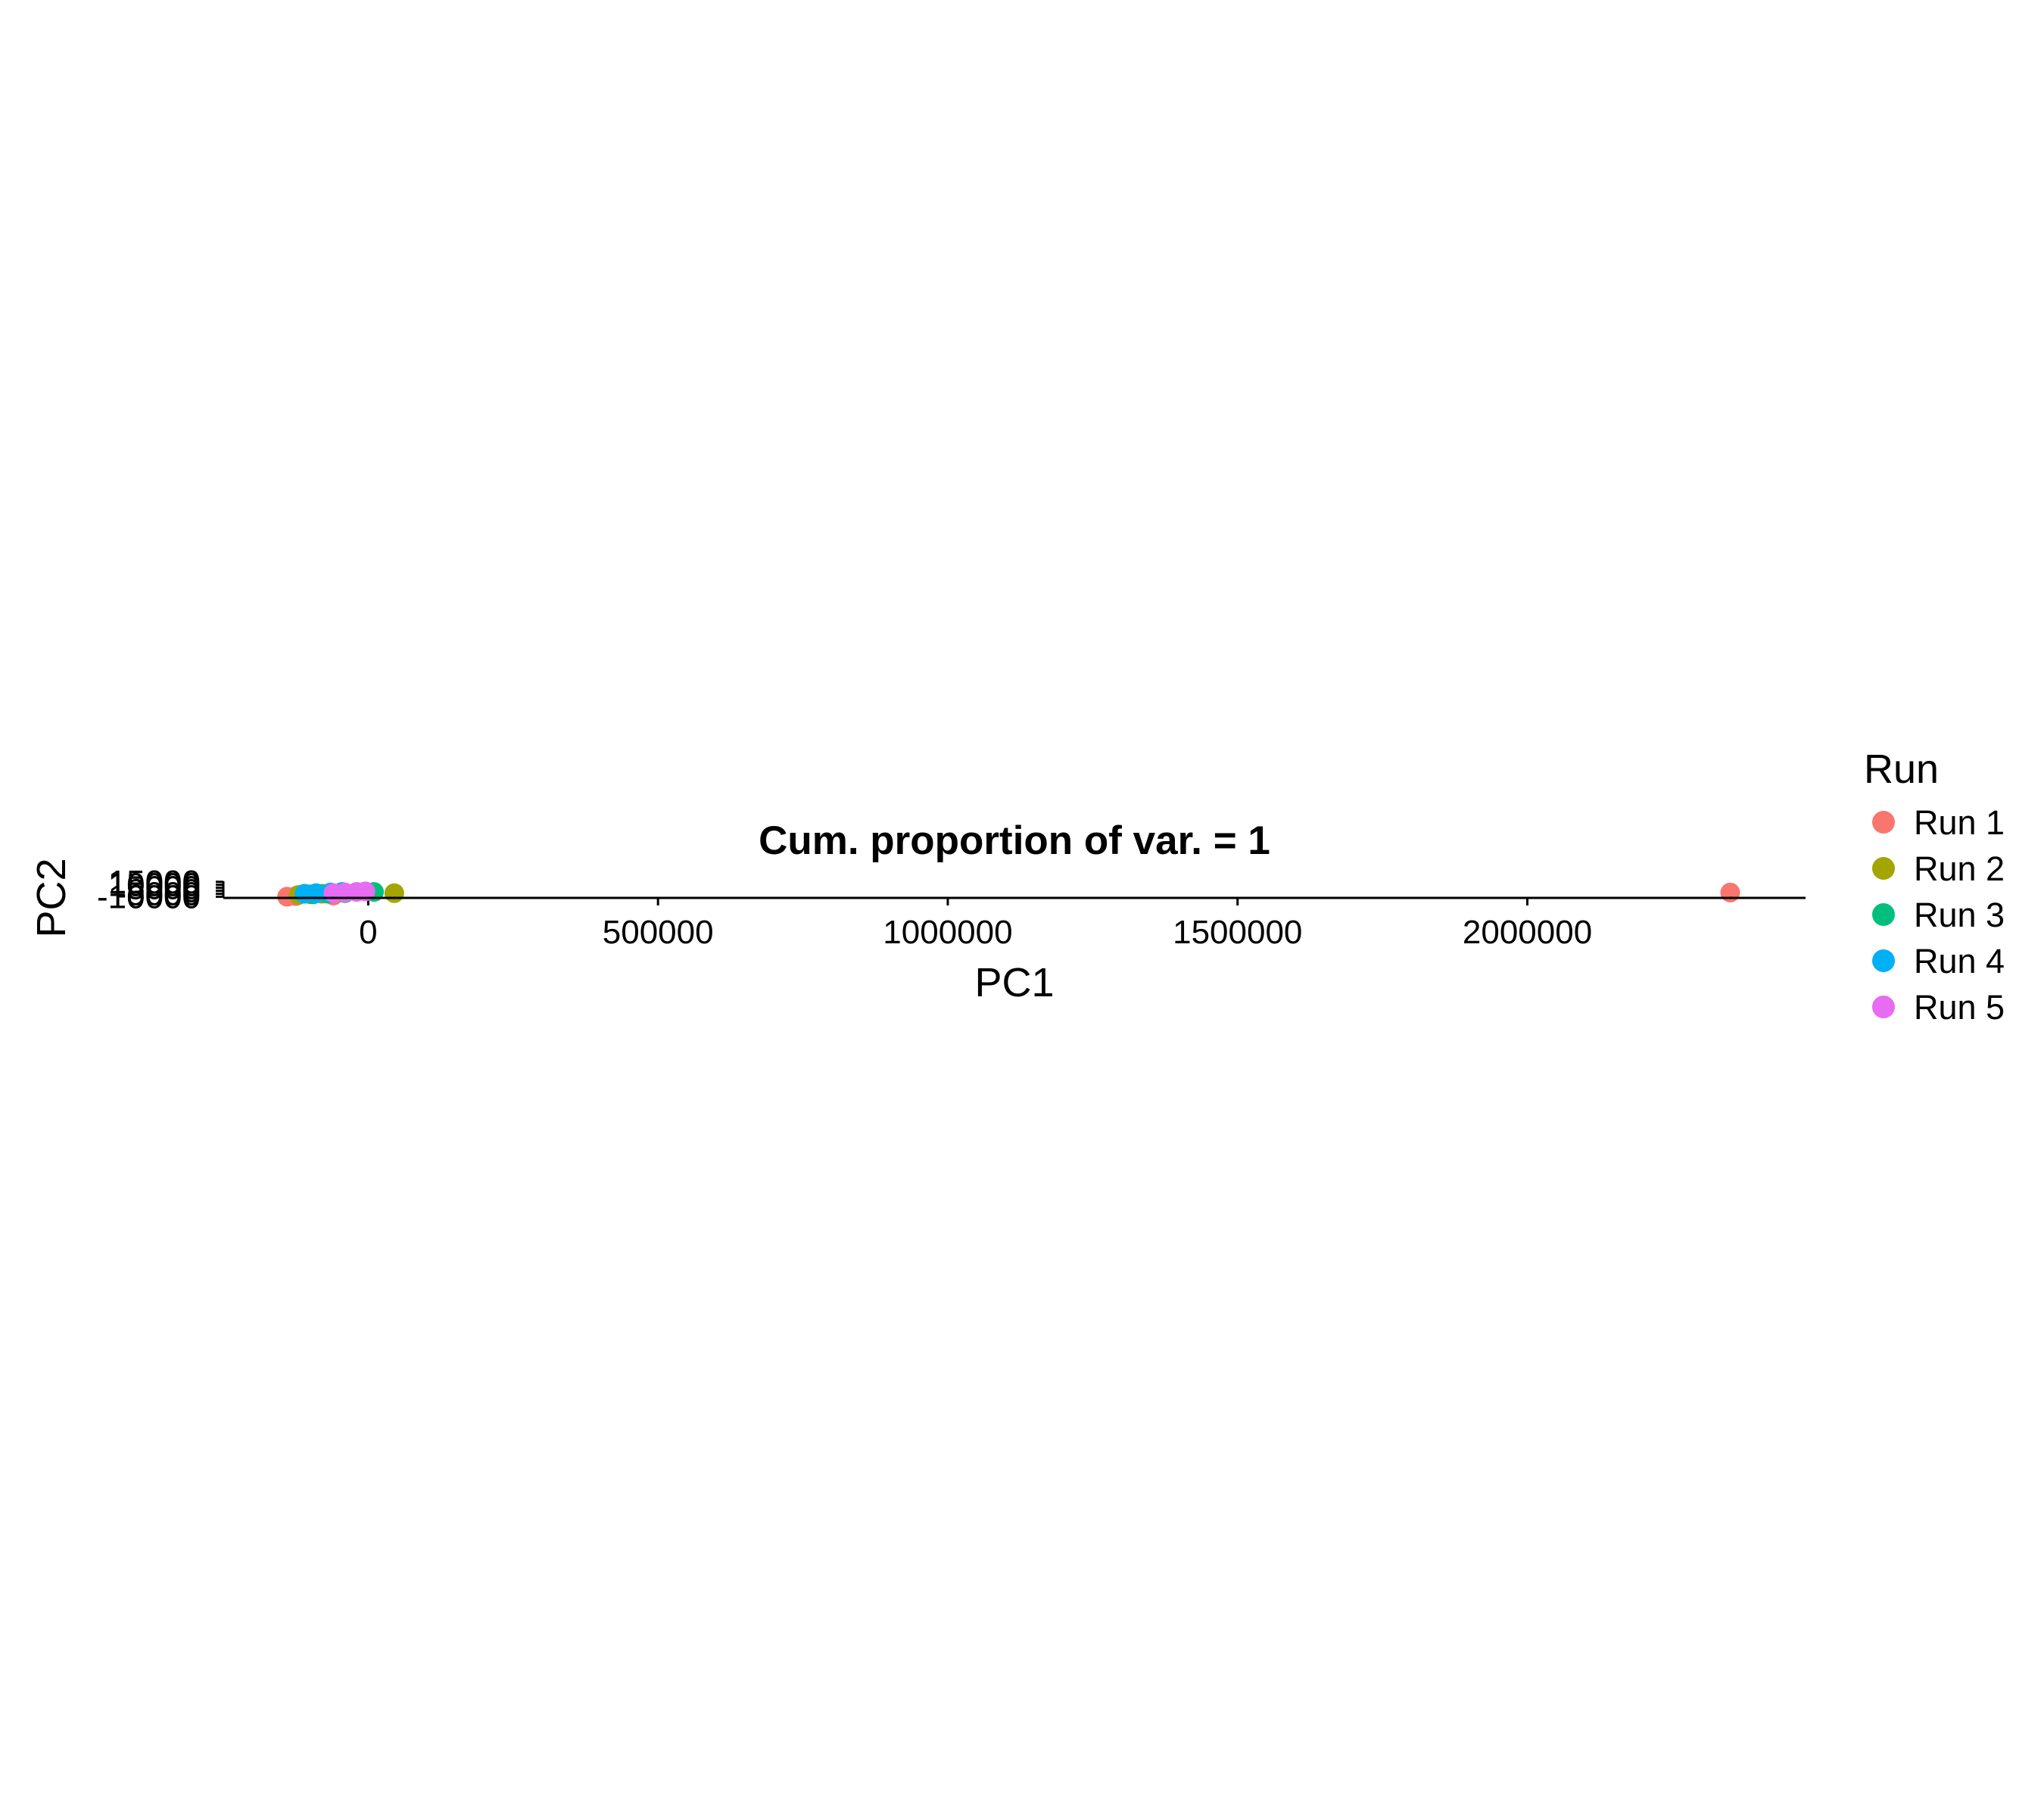 Image resolution: width=2044 pixels, height=1817 pixels. What do you see at coordinates (1527, 932) in the screenshot?
I see `x-tick-label: 2000000` at bounding box center [1527, 932].